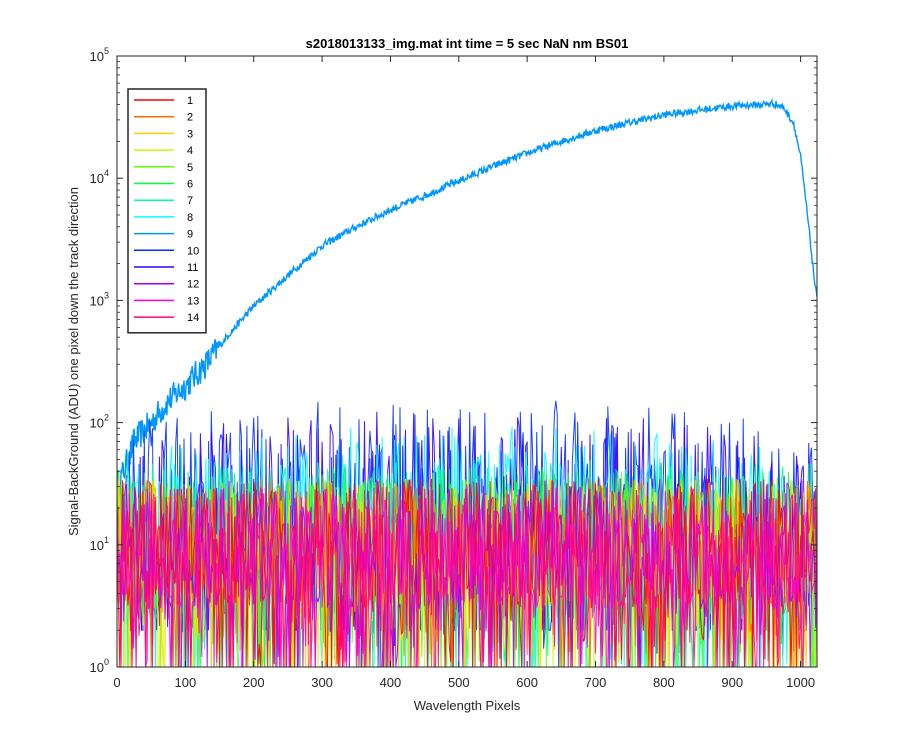  I want to click on x-tick-label: 600, so click(527, 682).